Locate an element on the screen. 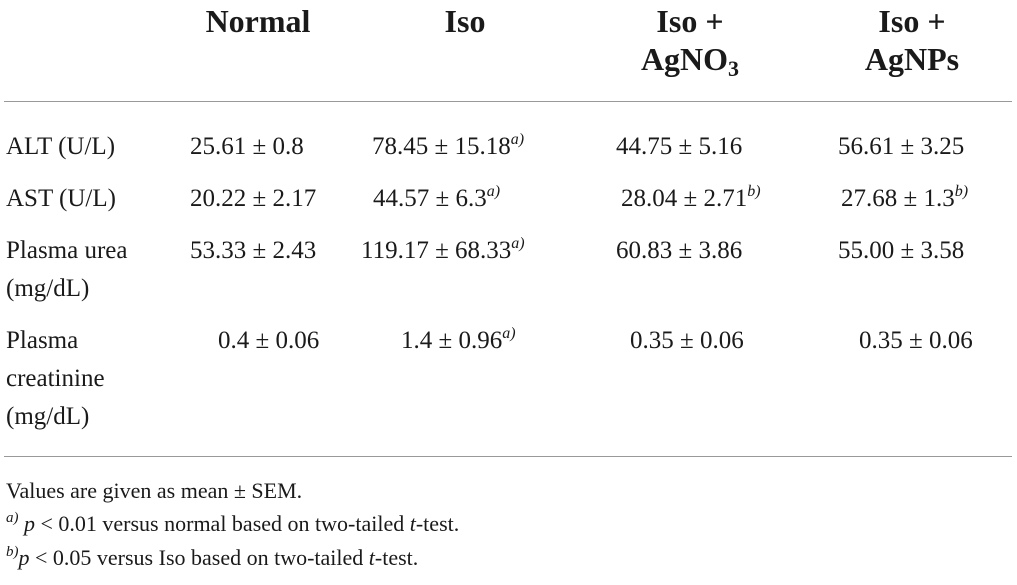 The image size is (1017, 585). header-normal: Normal is located at coordinates (258, 21).